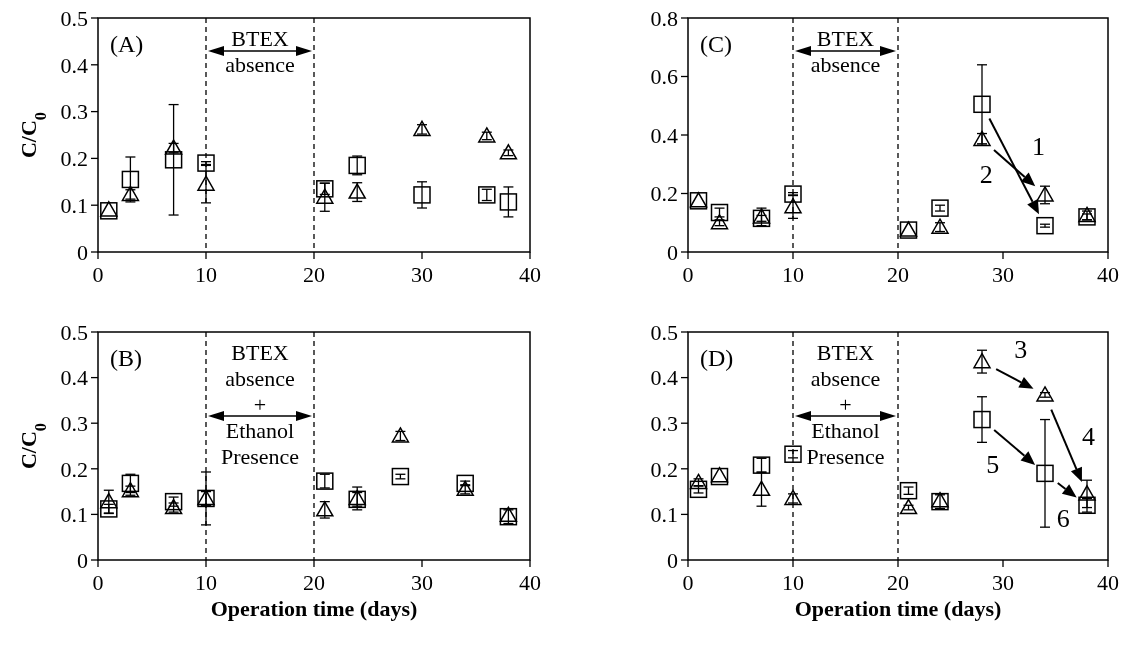 This screenshot has height=646, width=1147. What do you see at coordinates (717, 358) in the screenshot?
I see `annotation: (D)` at bounding box center [717, 358].